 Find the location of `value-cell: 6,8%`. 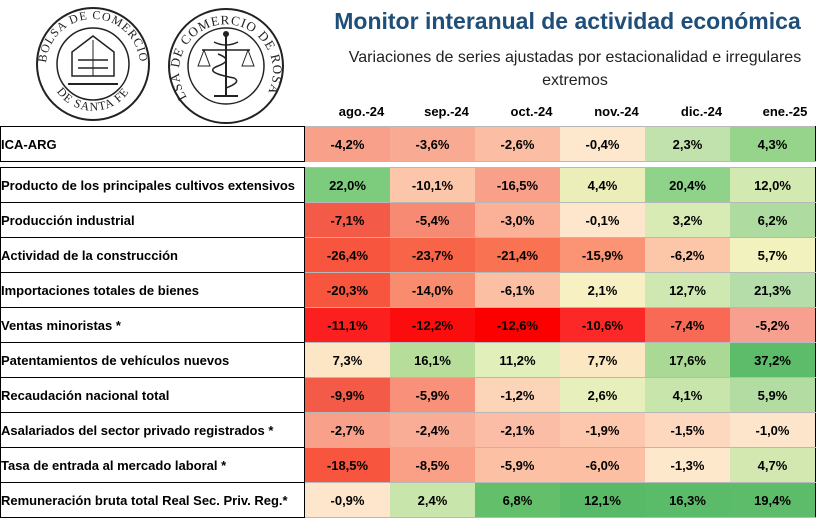

value-cell: 6,8% is located at coordinates (517, 500).